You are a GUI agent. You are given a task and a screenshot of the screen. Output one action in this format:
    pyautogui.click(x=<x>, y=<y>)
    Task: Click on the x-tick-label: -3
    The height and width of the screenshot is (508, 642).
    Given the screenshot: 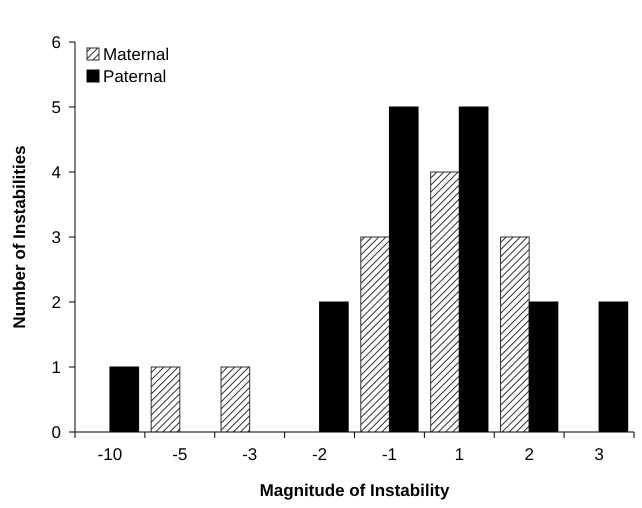 What is the action you would take?
    pyautogui.click(x=250, y=454)
    